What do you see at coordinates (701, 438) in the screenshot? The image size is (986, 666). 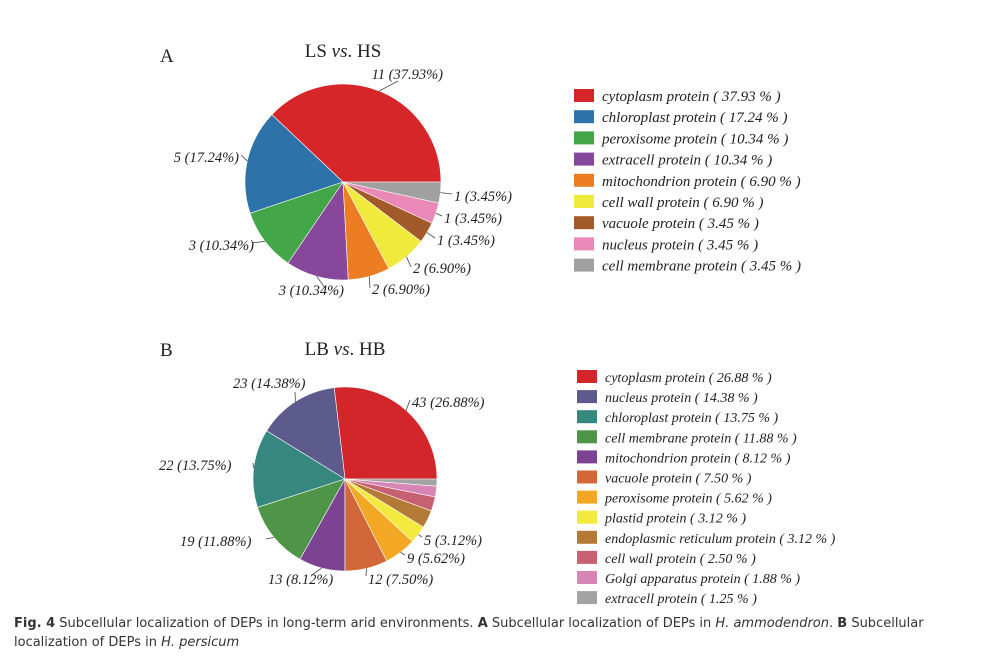 I see `legend-label: cell membrane protein ( 11.88 % )` at bounding box center [701, 438].